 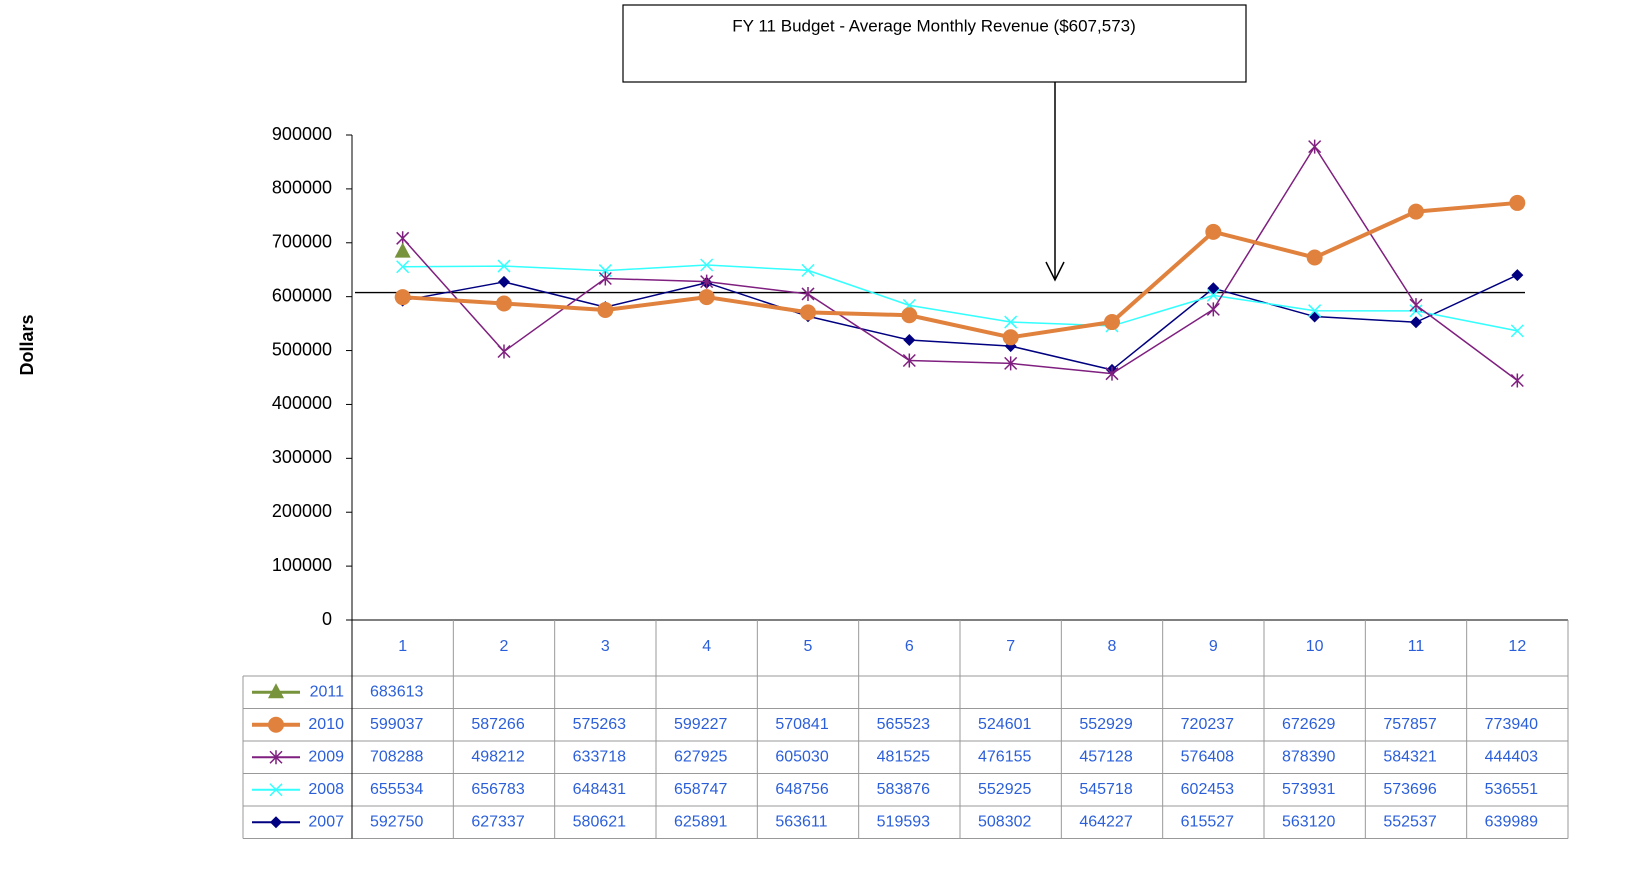 What do you see at coordinates (1511, 724) in the screenshot?
I see `table-value: 773940` at bounding box center [1511, 724].